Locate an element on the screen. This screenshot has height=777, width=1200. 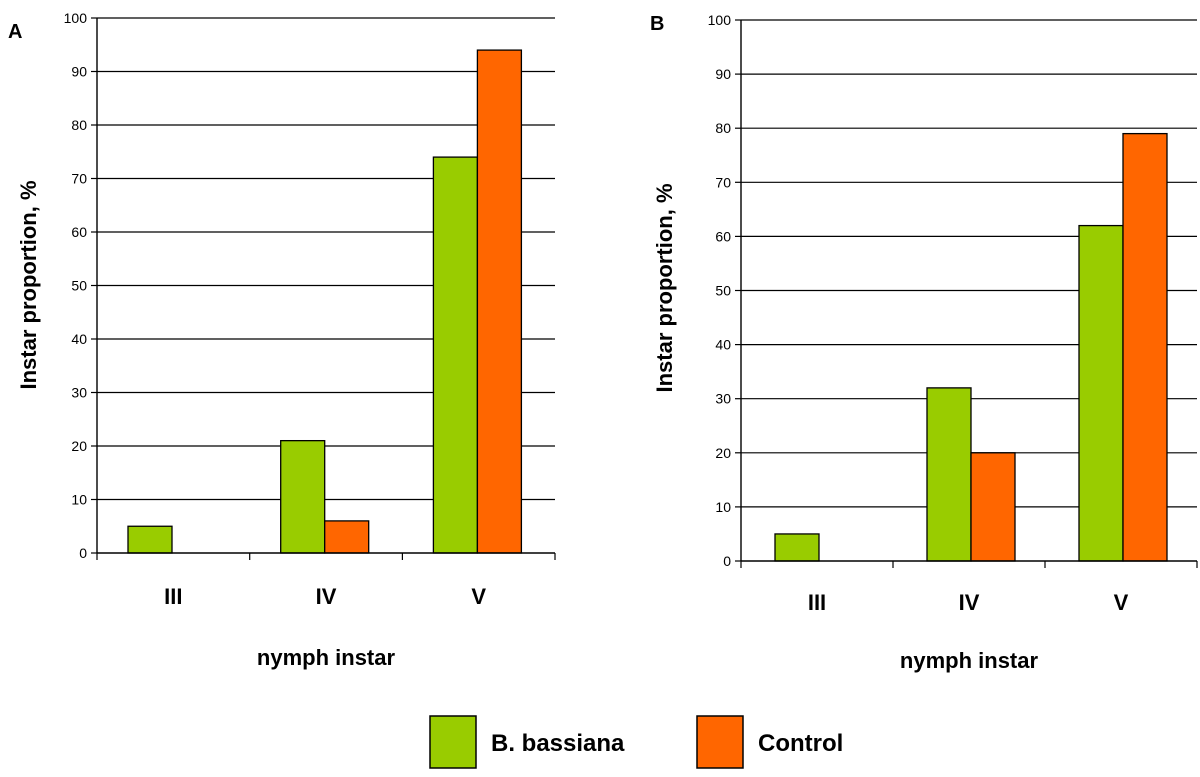
legend-swatch-control is located at coordinates (720, 742).